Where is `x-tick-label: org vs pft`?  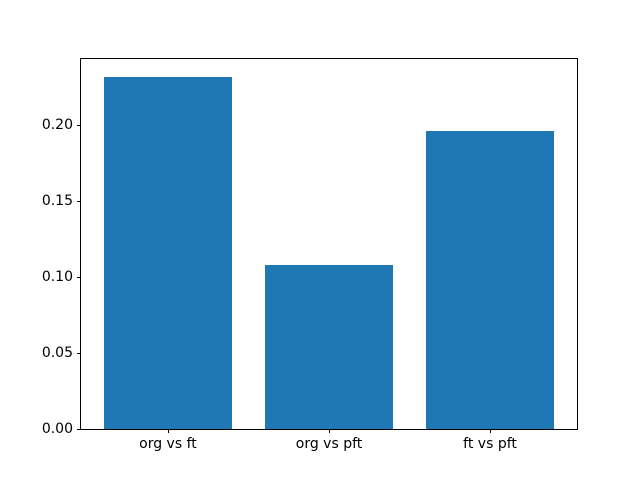
x-tick-label: org vs pft is located at coordinates (329, 444).